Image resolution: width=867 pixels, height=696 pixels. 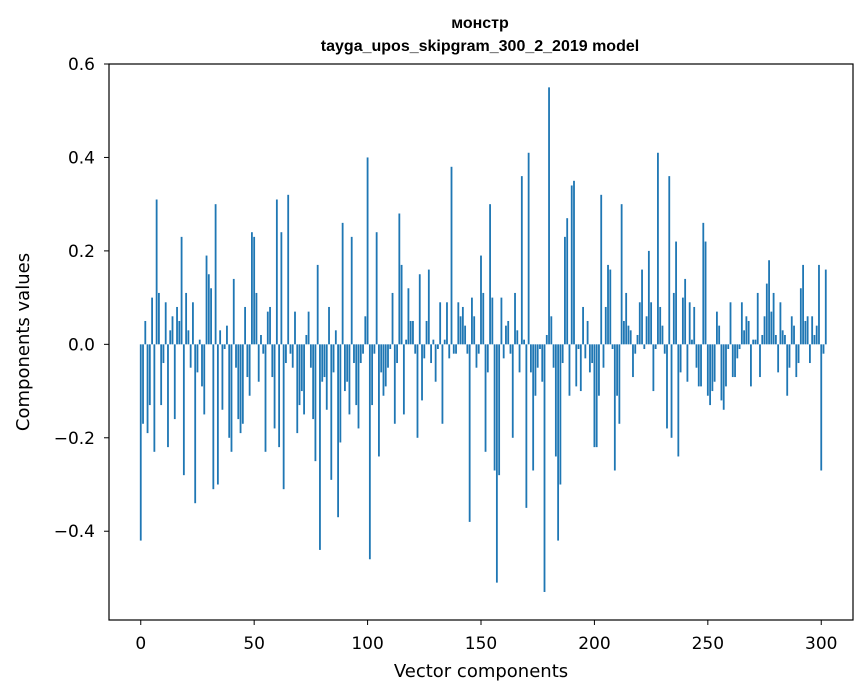 I want to click on x-axis-label: Vector components, so click(x=481, y=671).